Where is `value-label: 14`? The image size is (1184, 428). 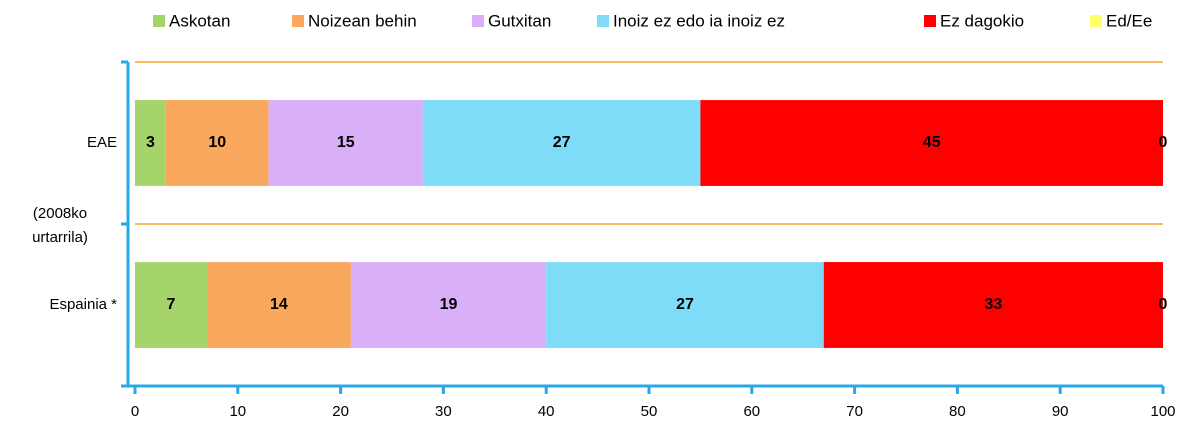 value-label: 14 is located at coordinates (279, 304).